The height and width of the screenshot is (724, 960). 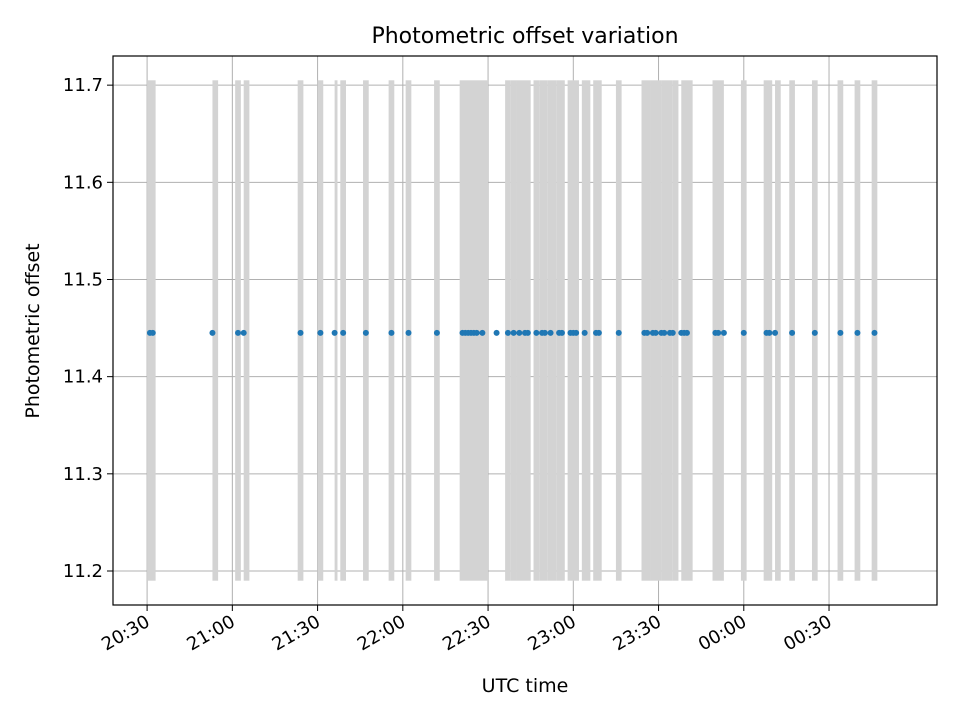 What do you see at coordinates (33, 330) in the screenshot?
I see `y-axis-label: Photometric offset` at bounding box center [33, 330].